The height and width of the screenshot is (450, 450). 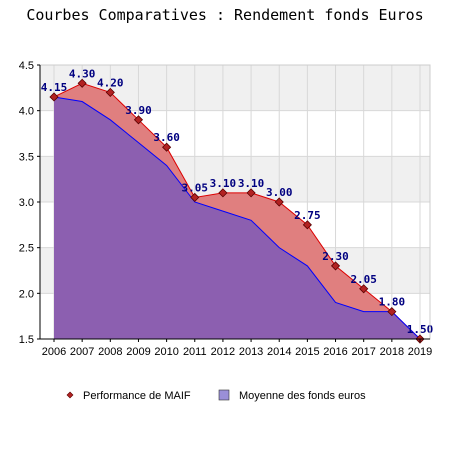 What do you see at coordinates (195, 352) in the screenshot?
I see `x-tick-label: 2011` at bounding box center [195, 352].